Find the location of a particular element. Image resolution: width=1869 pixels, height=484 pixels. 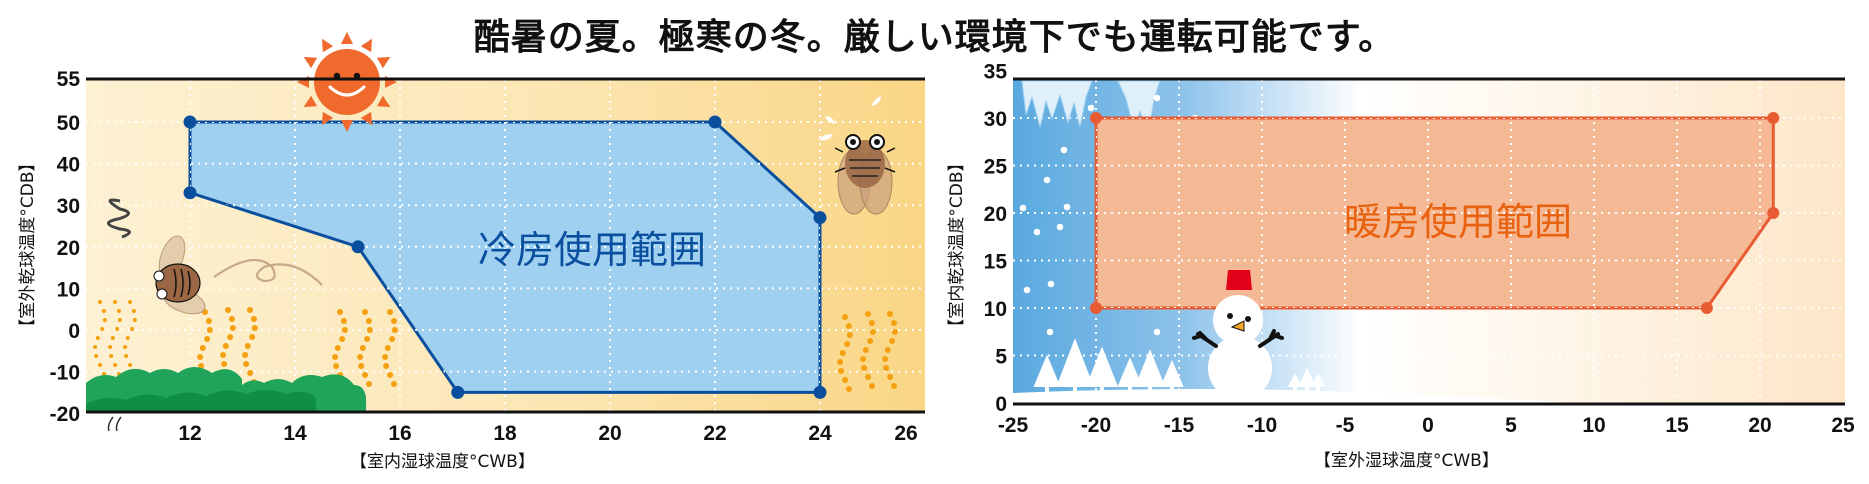

cicada-icon is located at coordinates (857, 155).